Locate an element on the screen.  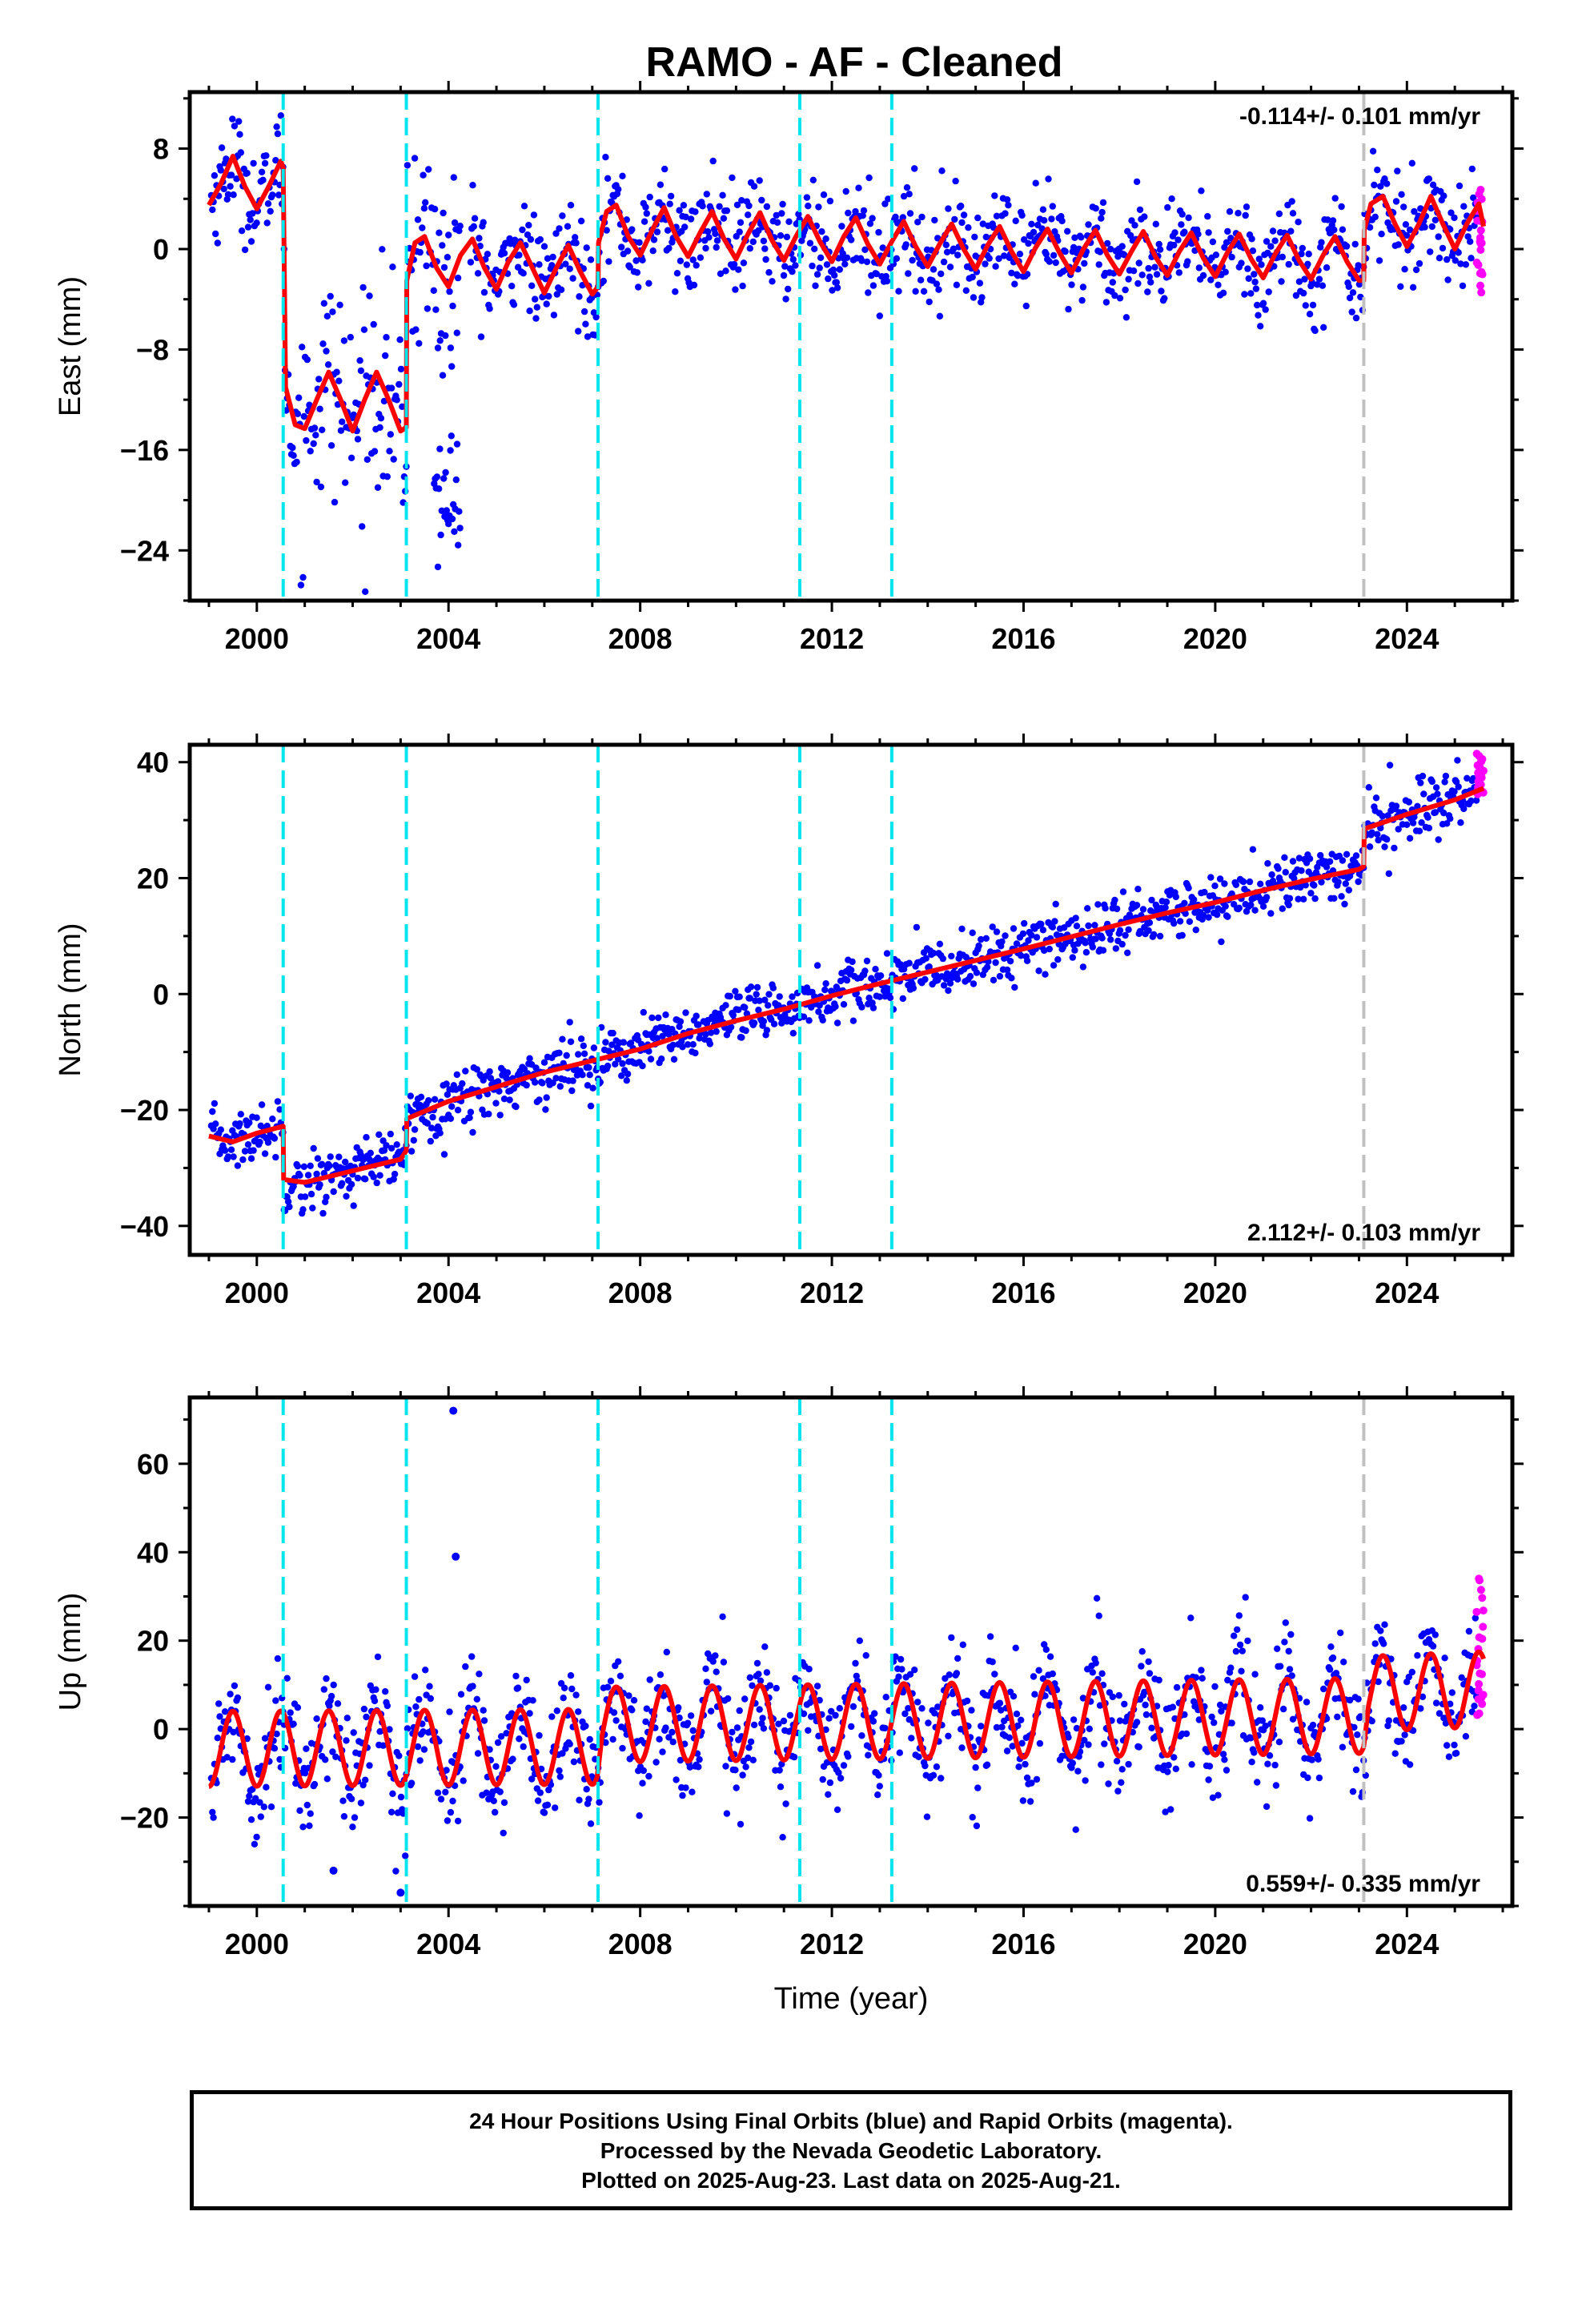
x-tick-label: 2000 is located at coordinates (257, 1293).